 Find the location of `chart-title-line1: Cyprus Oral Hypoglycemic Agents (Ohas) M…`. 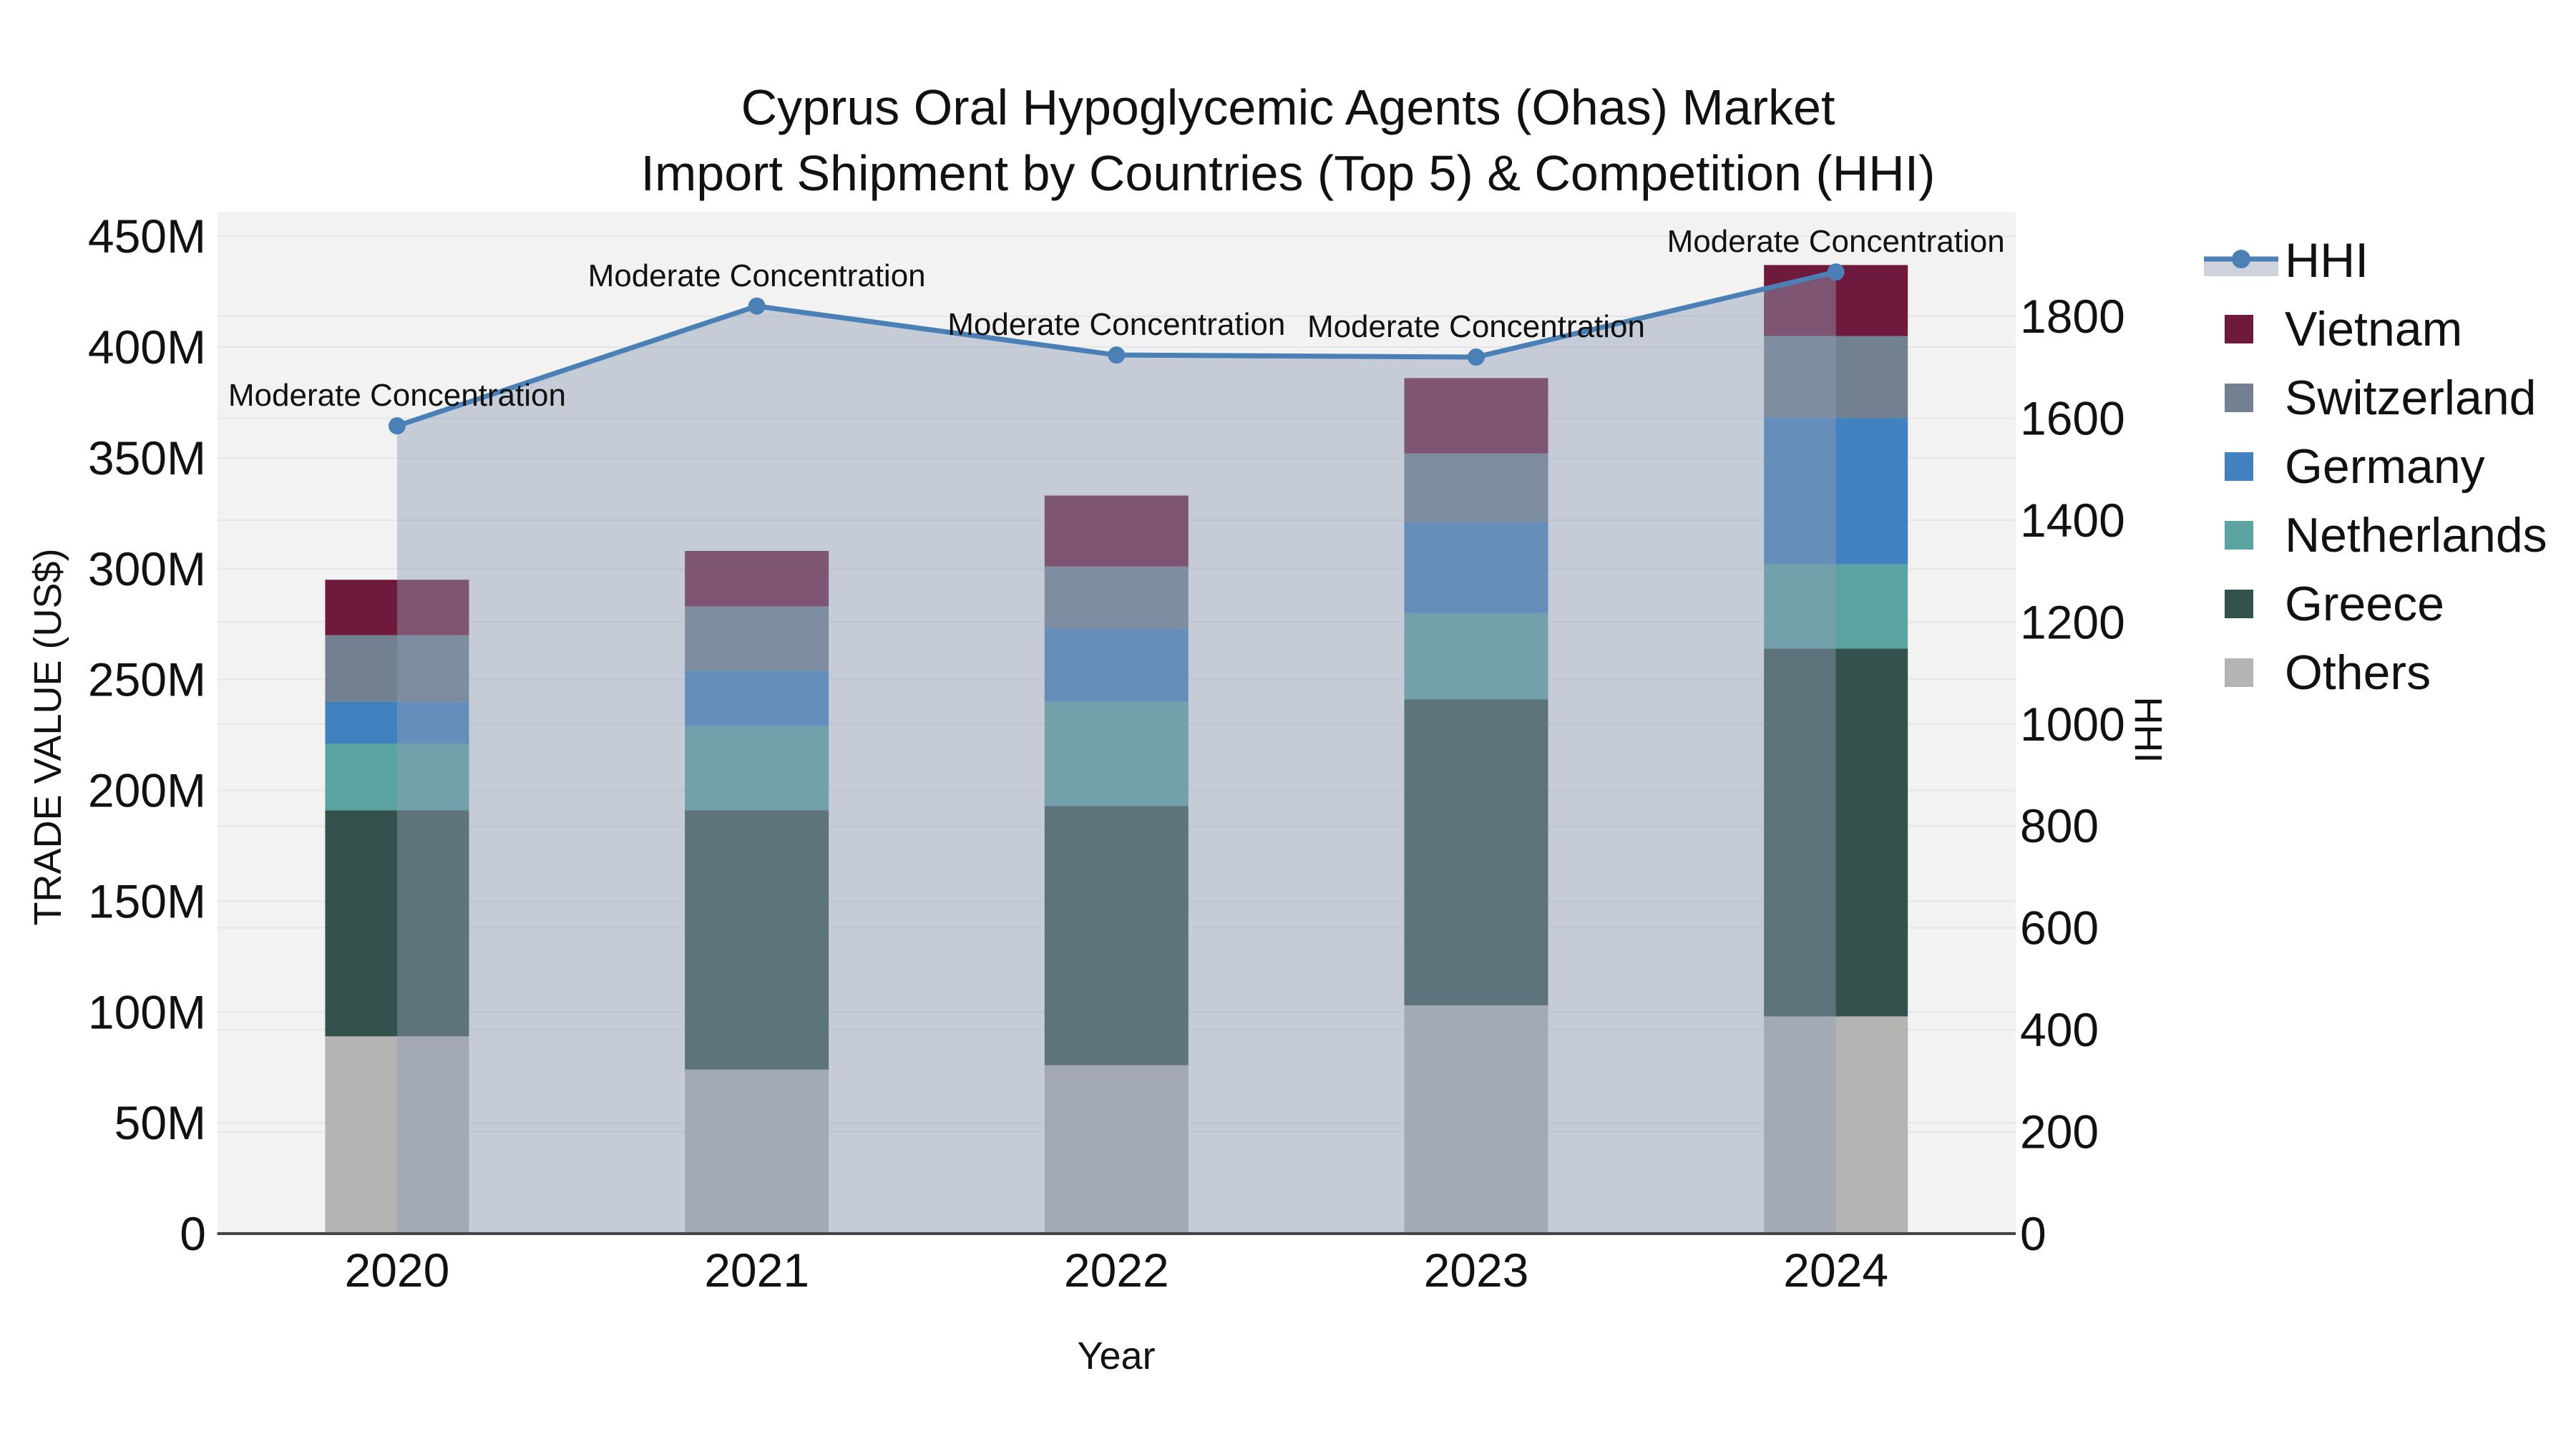

chart-title-line1: Cyprus Oral Hypoglycemic Agents (Ohas) M… is located at coordinates (1288, 107).